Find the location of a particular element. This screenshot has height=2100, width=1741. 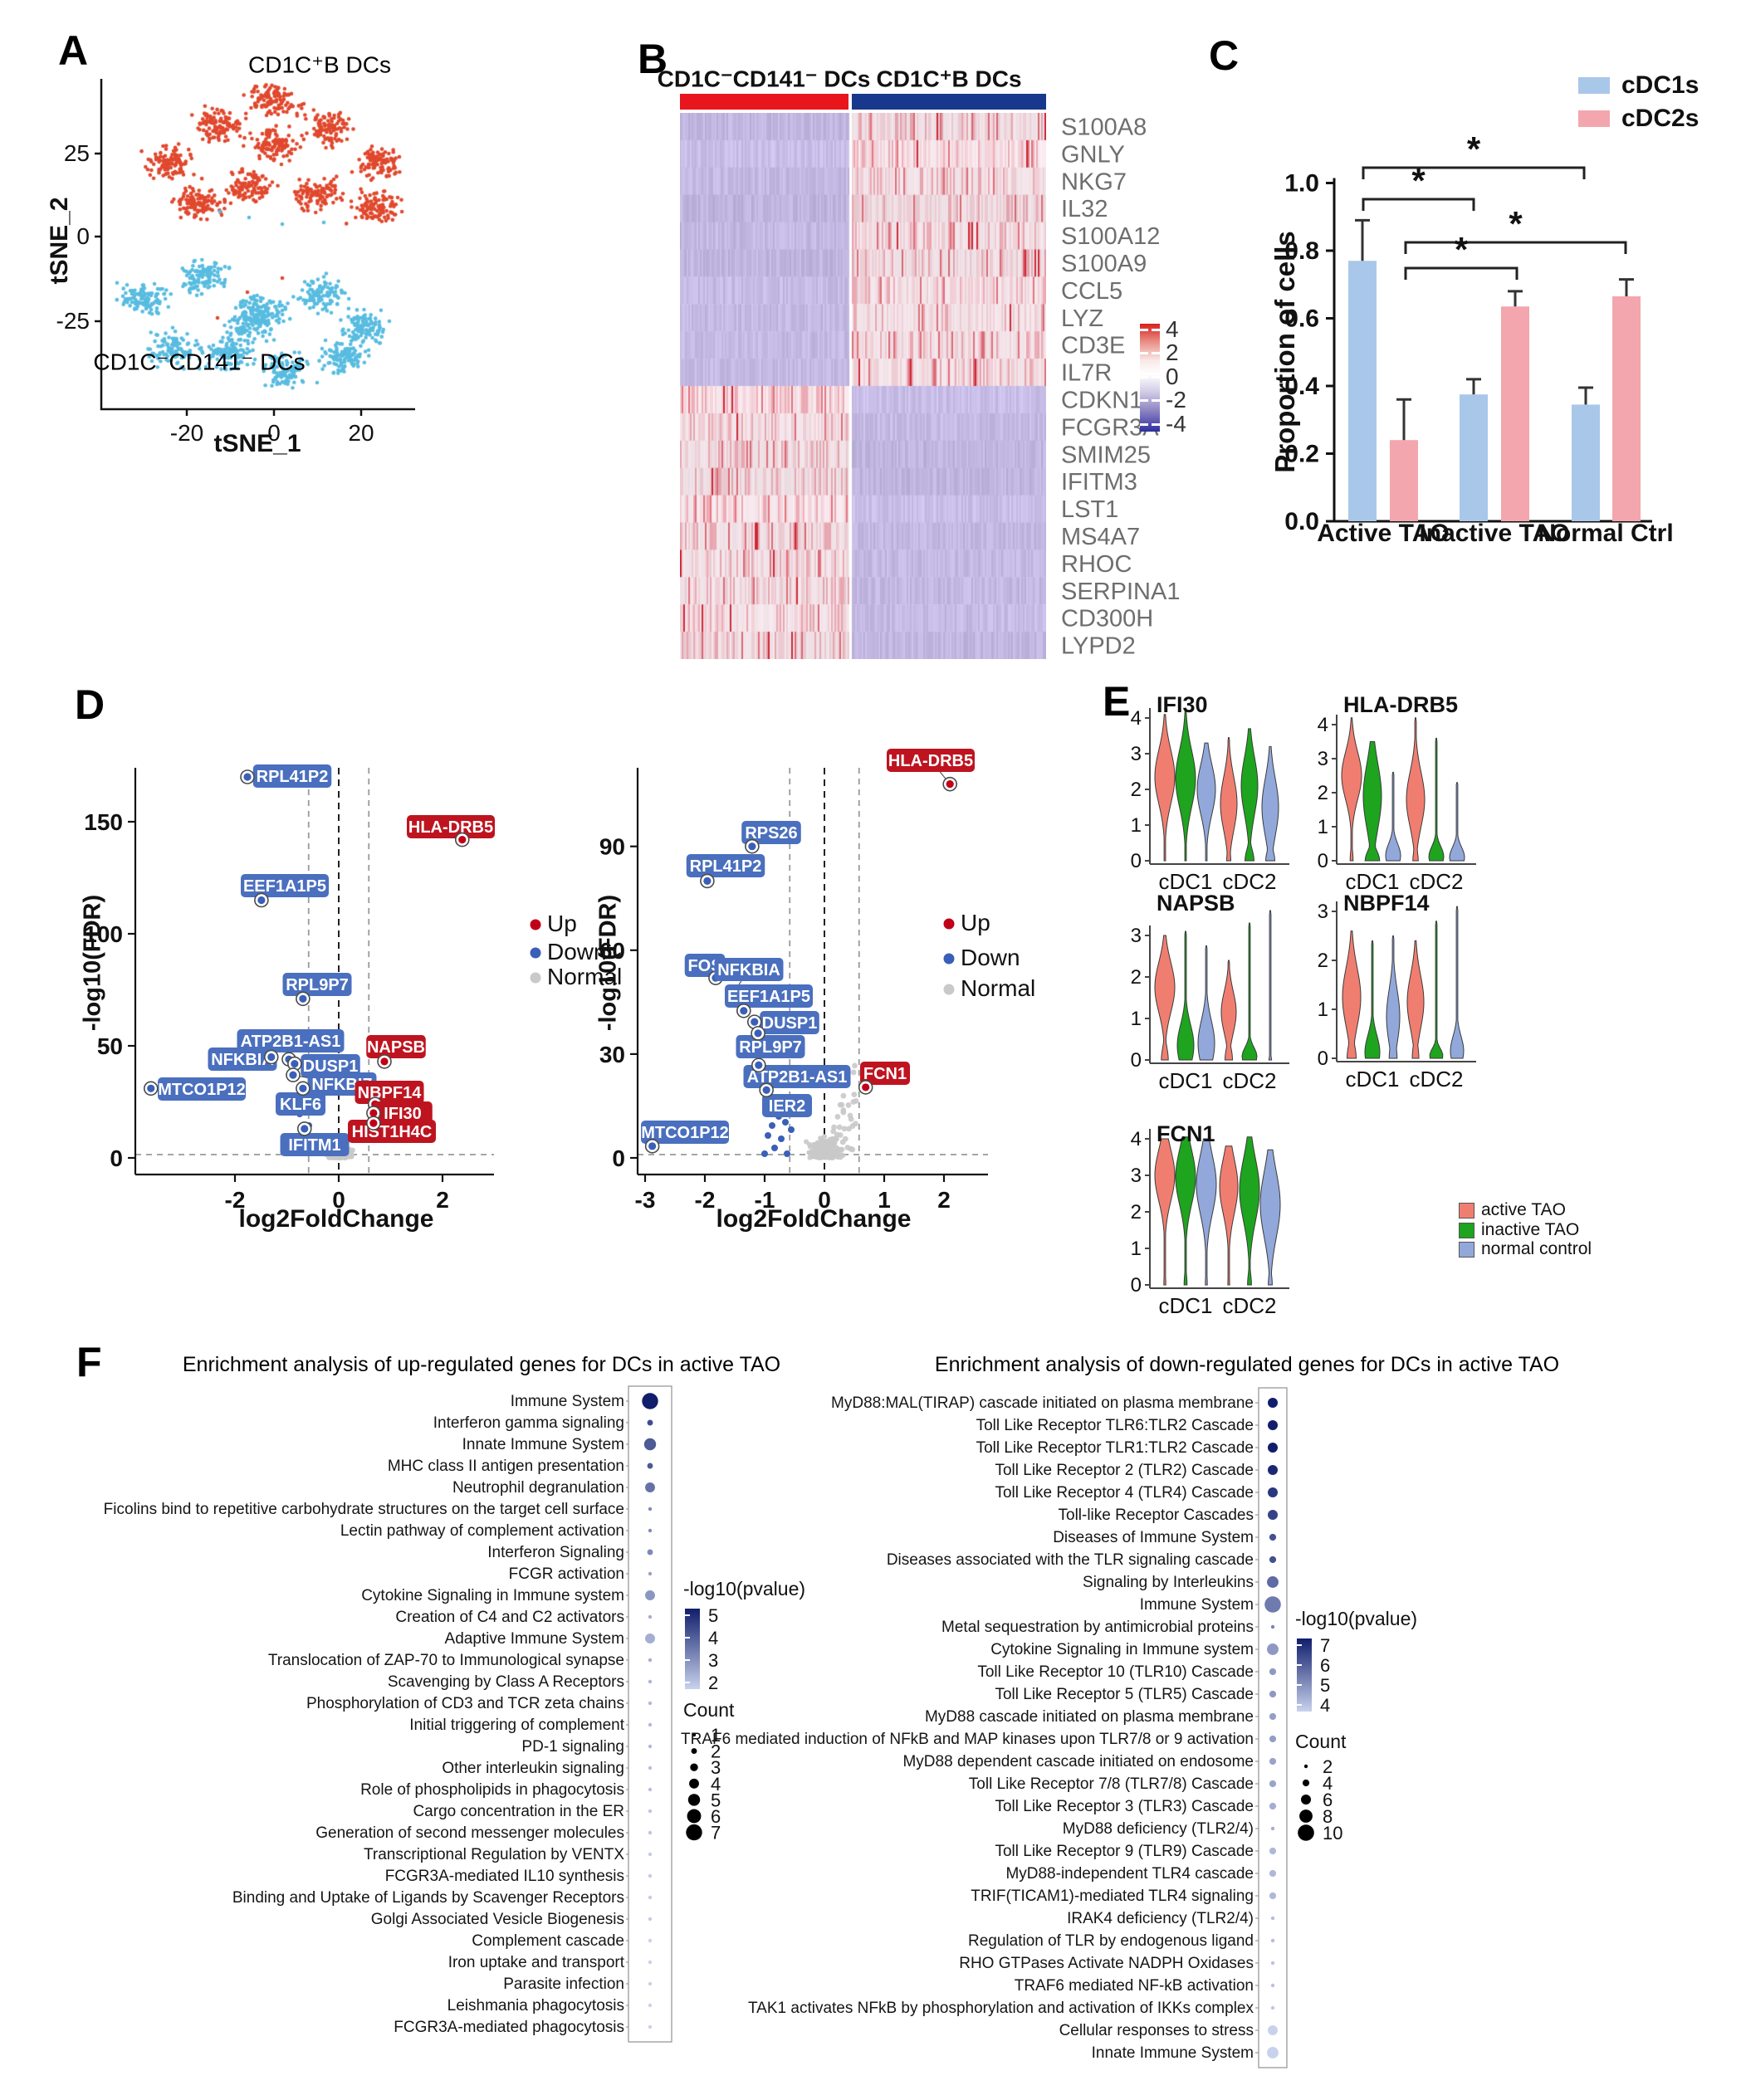

violin-napsb-normal-control is located at coordinates (1270, 985).